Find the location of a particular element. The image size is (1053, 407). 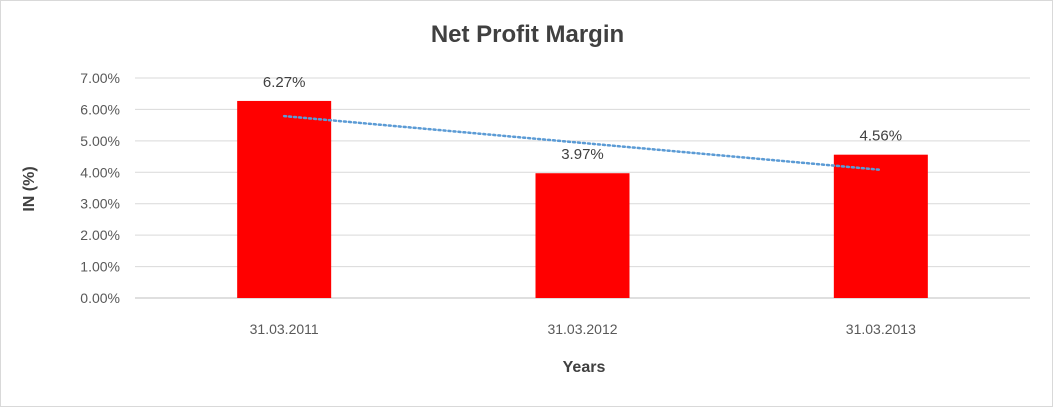

y-tick-label: 7.00% is located at coordinates (100, 78).